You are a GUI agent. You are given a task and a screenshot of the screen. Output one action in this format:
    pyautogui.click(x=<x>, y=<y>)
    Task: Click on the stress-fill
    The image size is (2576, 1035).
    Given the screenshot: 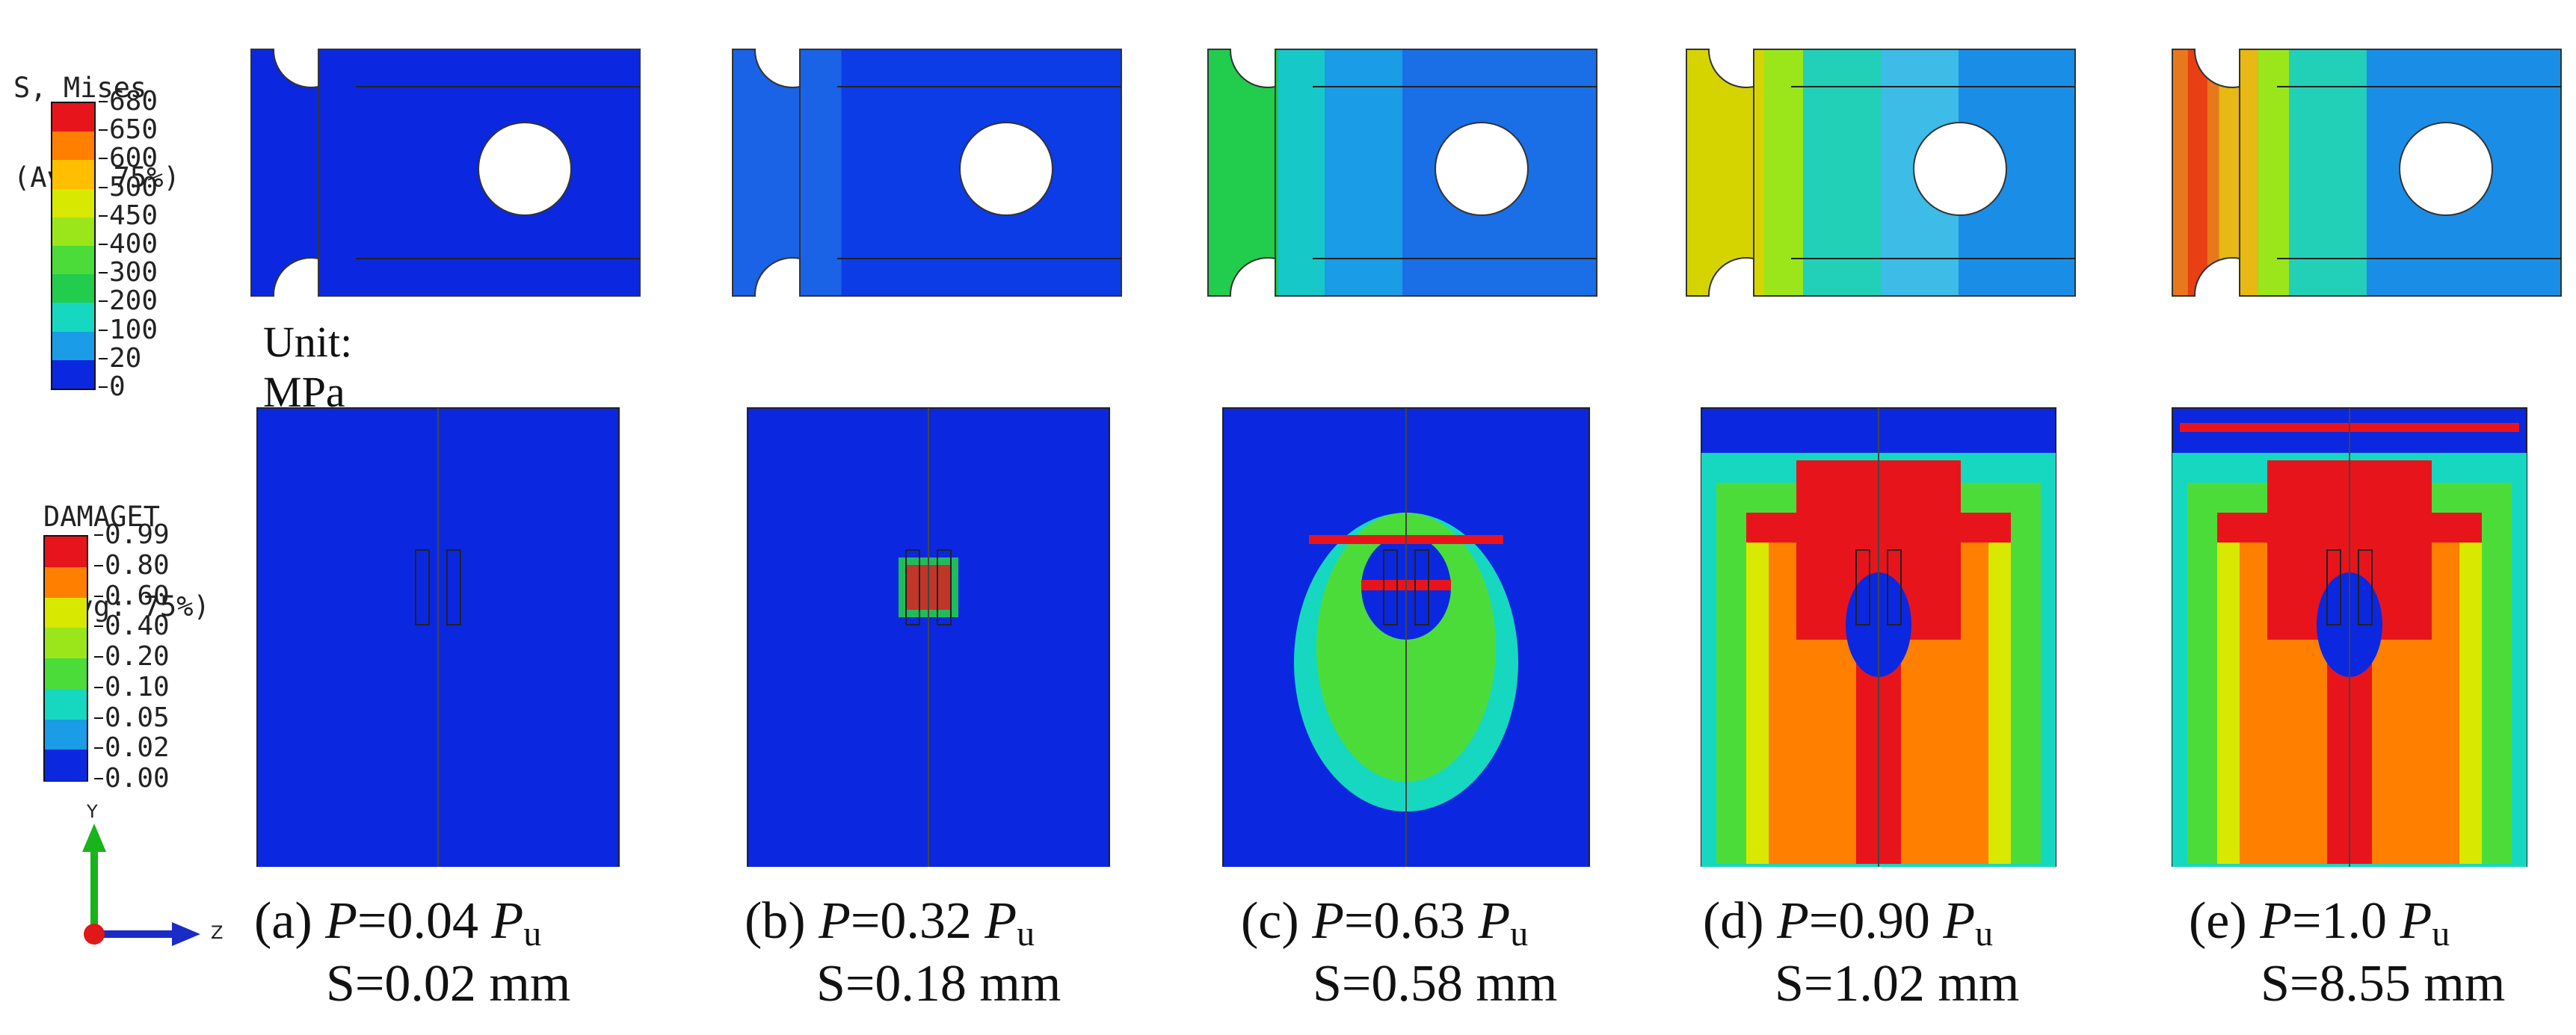 What is the action you would take?
    pyautogui.click(x=445, y=172)
    